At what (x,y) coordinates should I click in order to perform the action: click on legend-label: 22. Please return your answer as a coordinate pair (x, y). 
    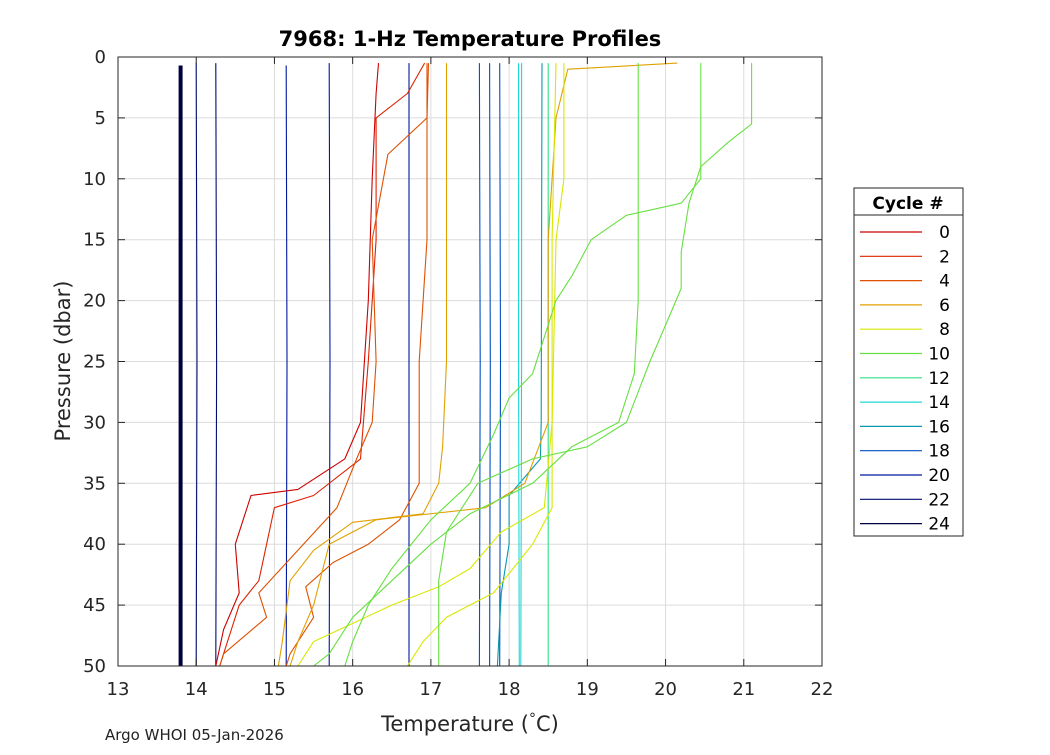
    Looking at the image, I should click on (939, 500).